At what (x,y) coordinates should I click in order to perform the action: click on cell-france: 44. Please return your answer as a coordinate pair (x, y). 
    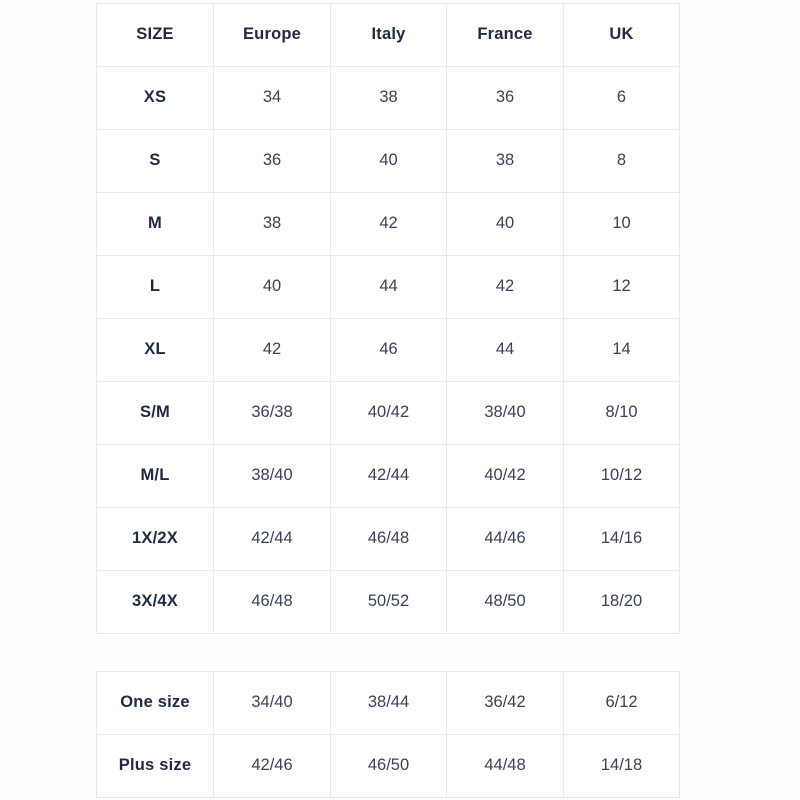
    Looking at the image, I should click on (505, 350).